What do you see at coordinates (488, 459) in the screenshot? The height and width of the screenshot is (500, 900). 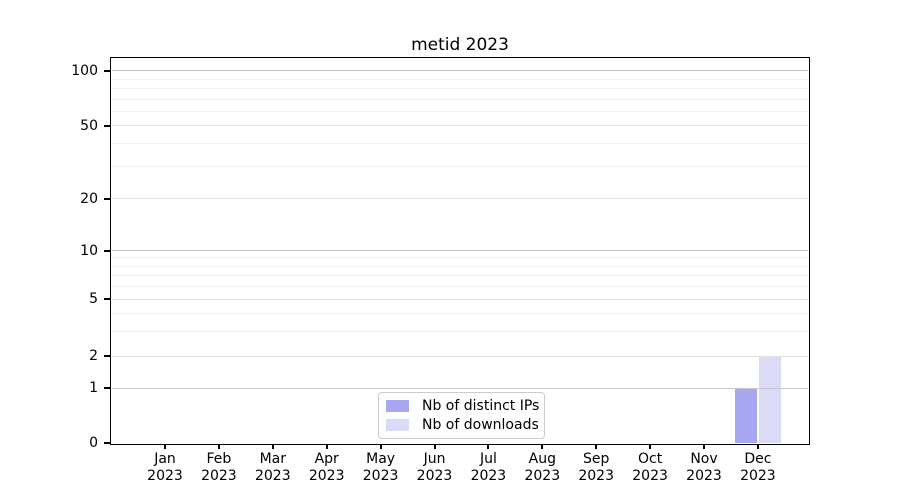 I see `x-tick-label-month: Jul` at bounding box center [488, 459].